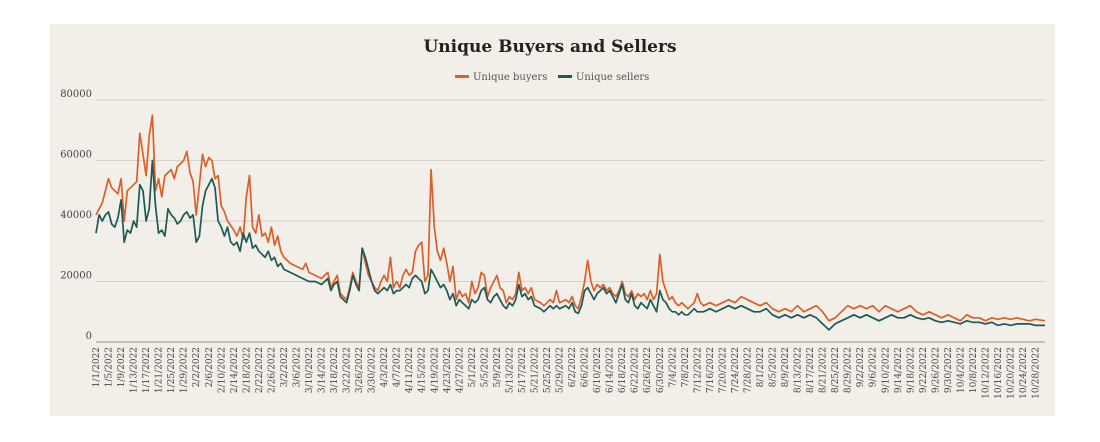 This screenshot has height=442, width=1100. I want to click on y-tick-label: 80000, so click(76, 94).